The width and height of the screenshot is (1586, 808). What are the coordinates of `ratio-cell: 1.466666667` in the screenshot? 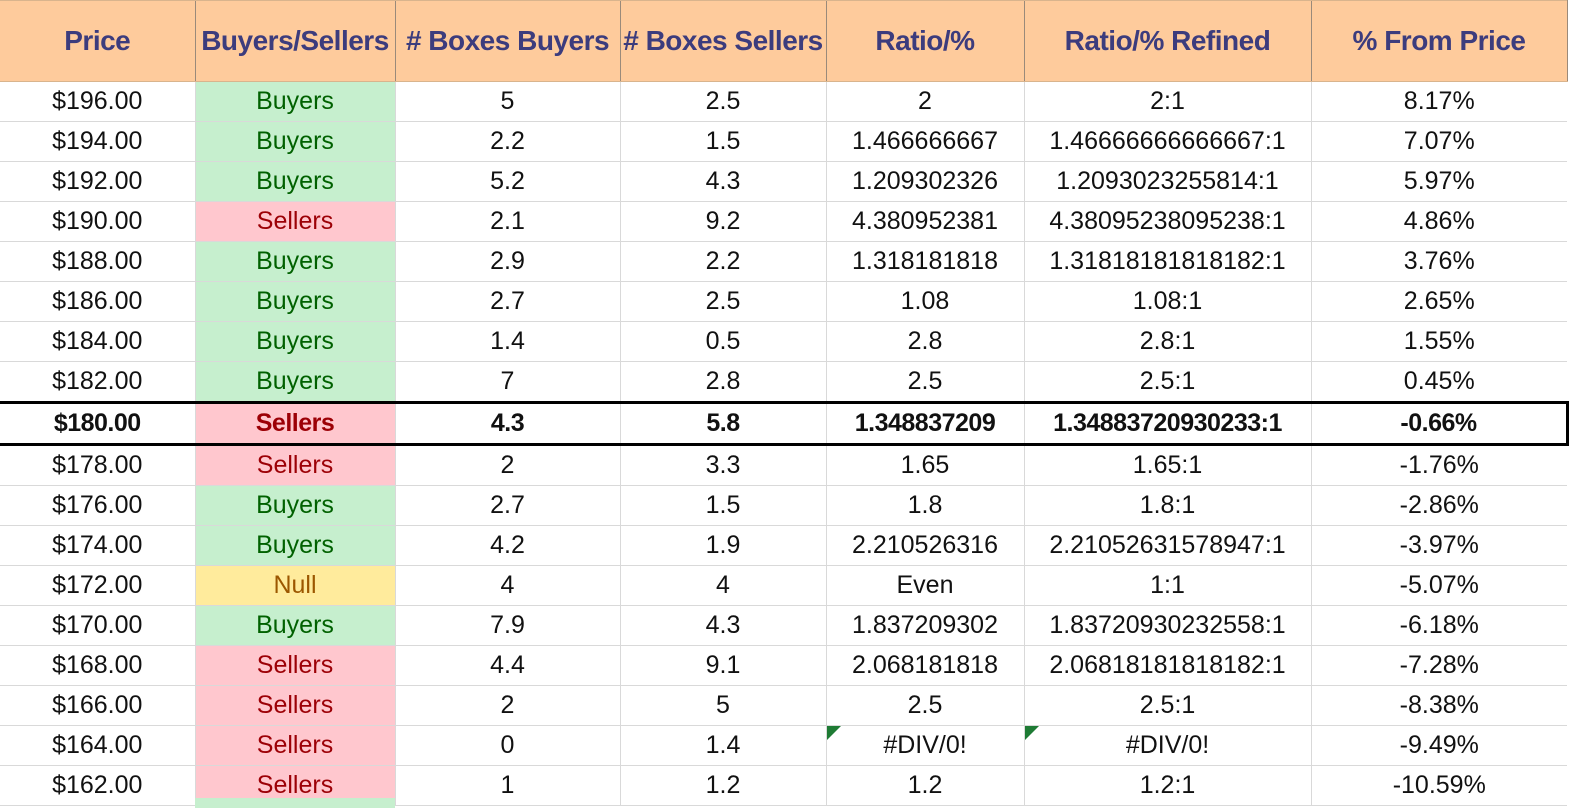 It's located at (924, 141).